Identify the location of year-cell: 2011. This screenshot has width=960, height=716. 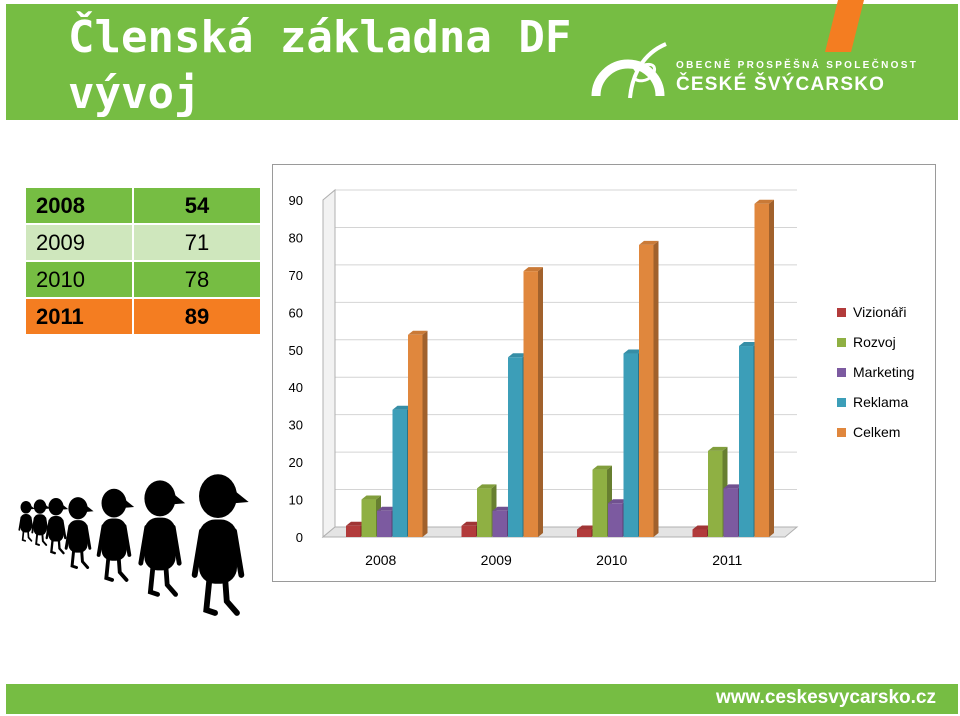
(79, 316).